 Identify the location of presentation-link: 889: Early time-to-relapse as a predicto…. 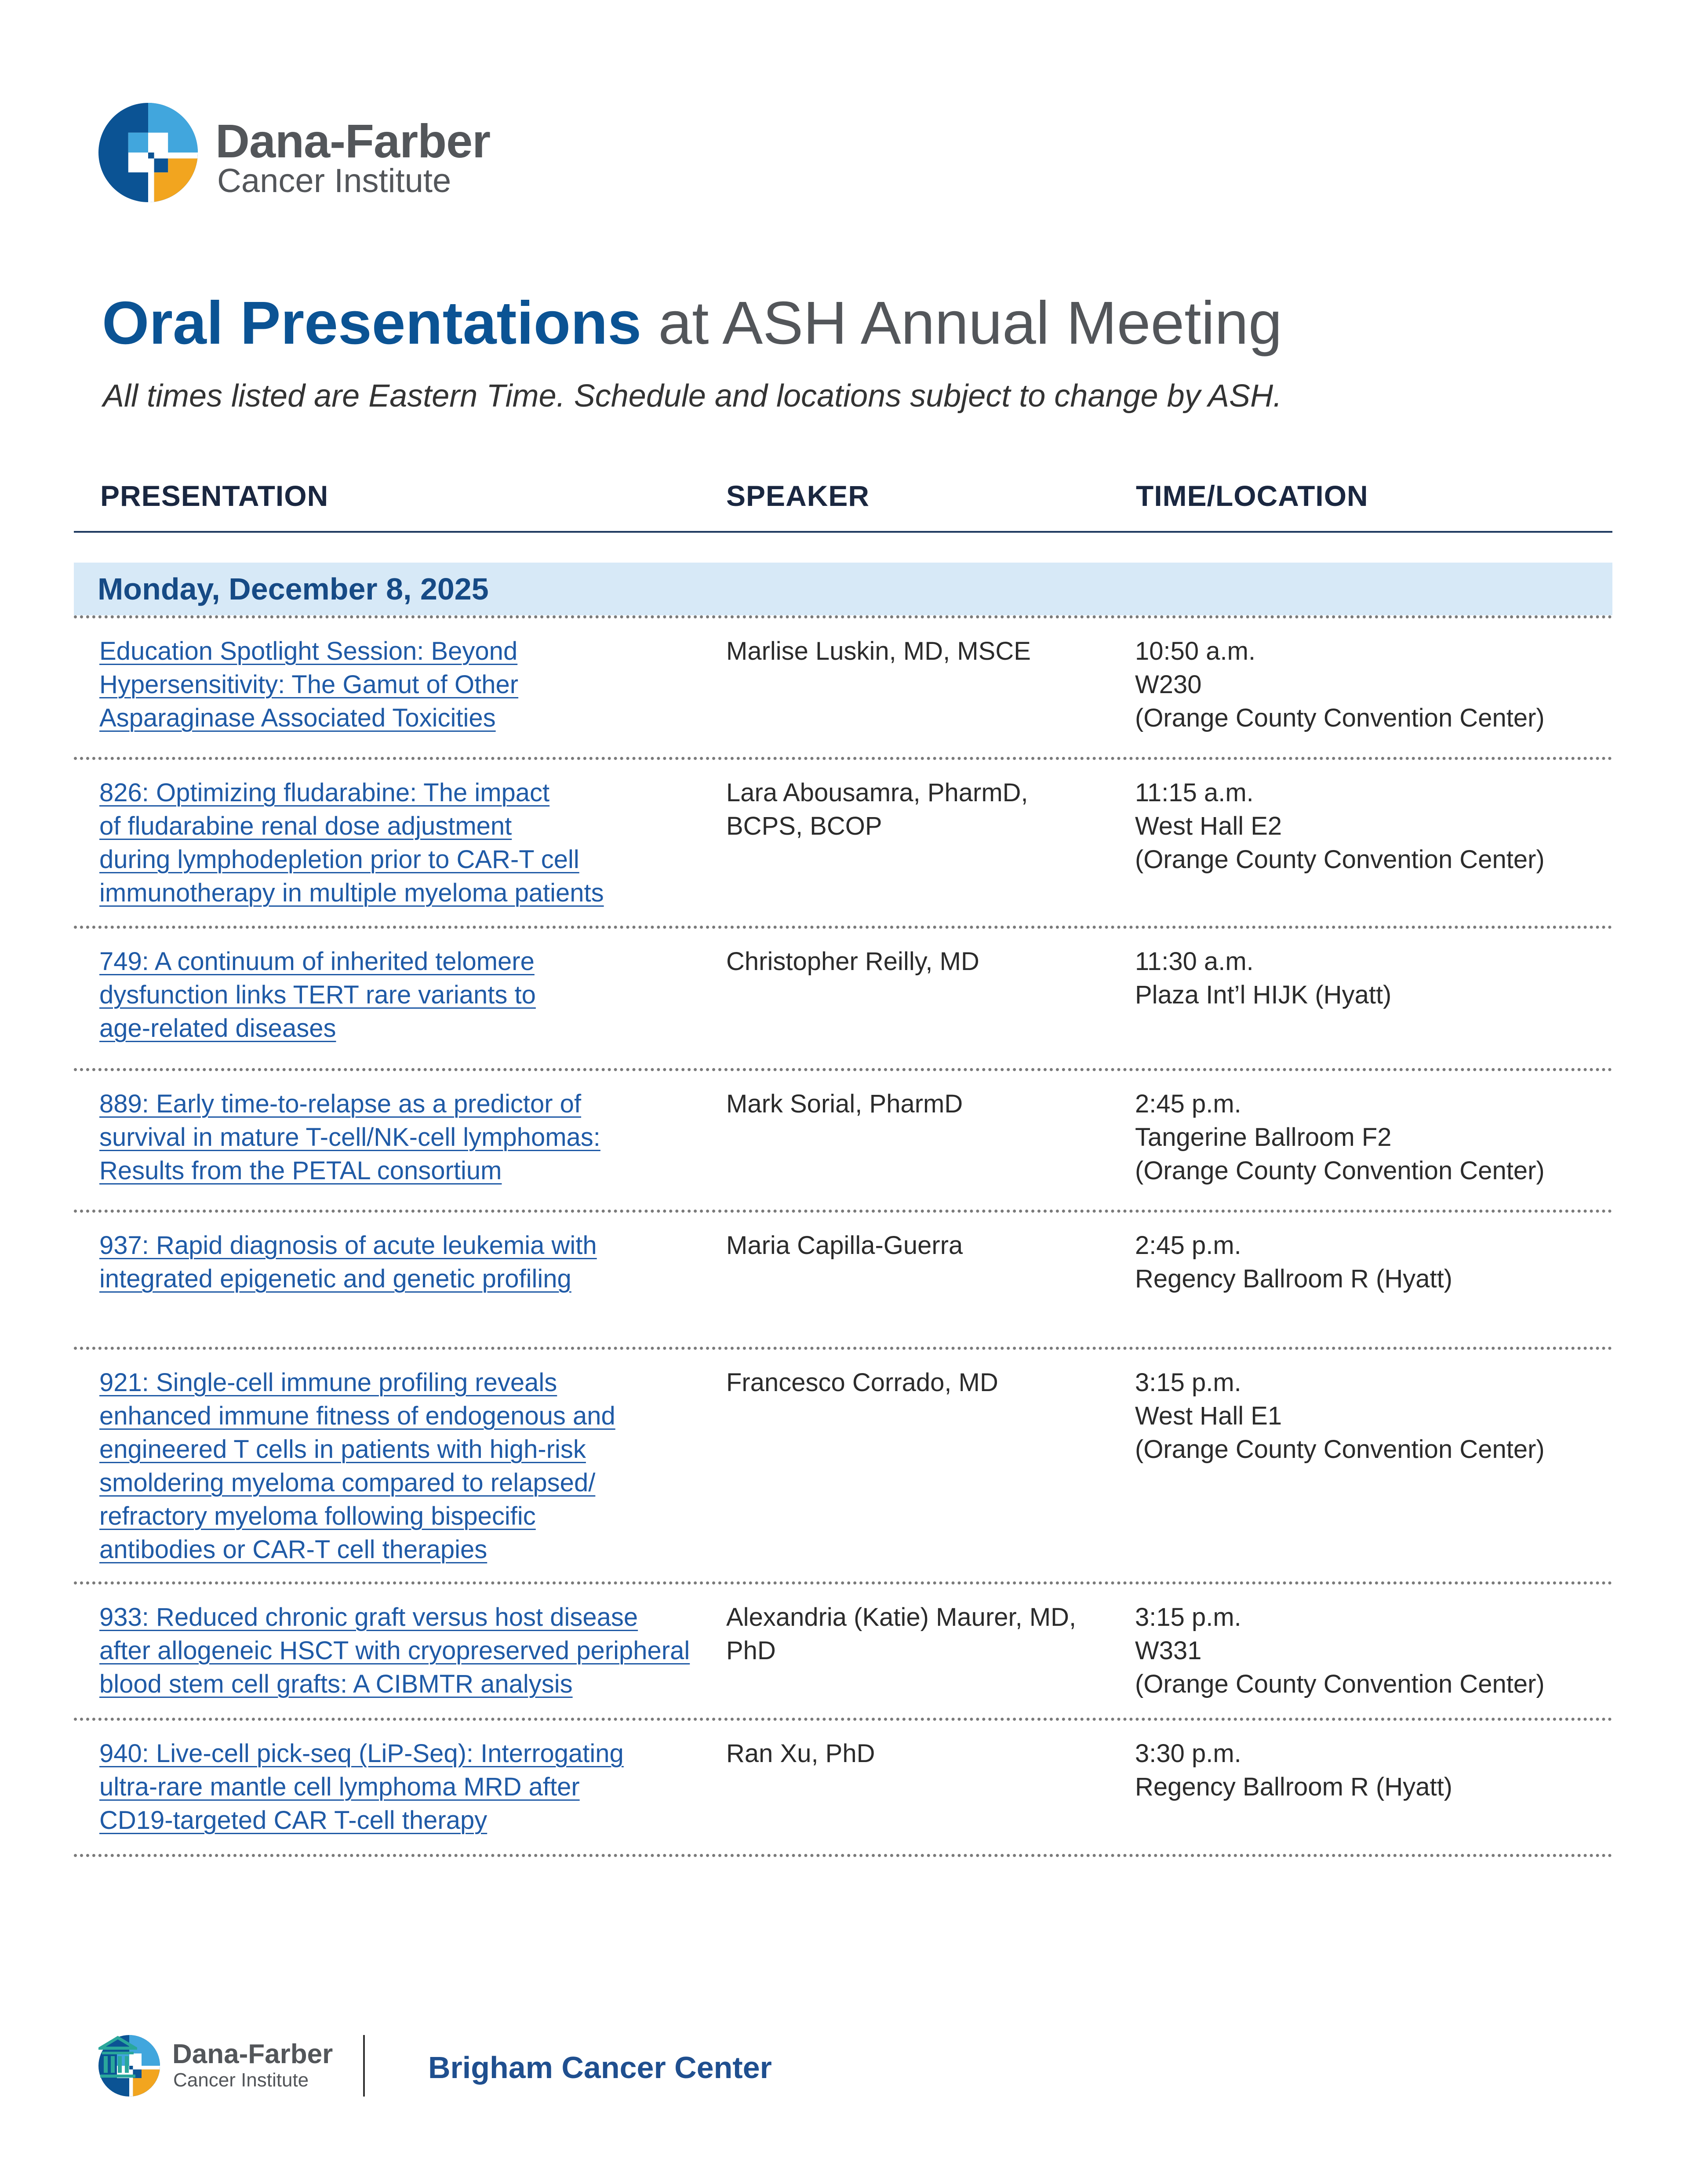
(349, 1137).